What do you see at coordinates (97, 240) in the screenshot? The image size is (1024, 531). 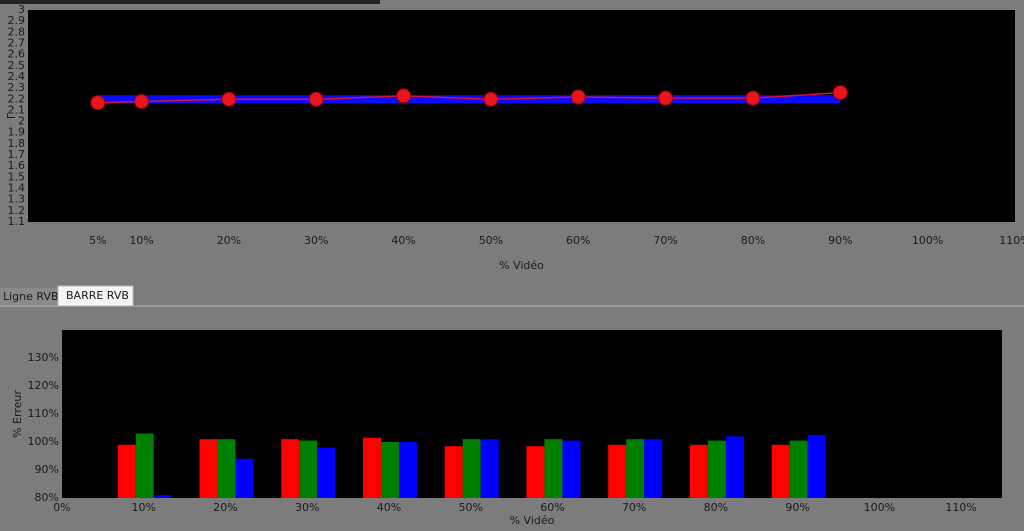 I see `x-tick-label: 5%` at bounding box center [97, 240].